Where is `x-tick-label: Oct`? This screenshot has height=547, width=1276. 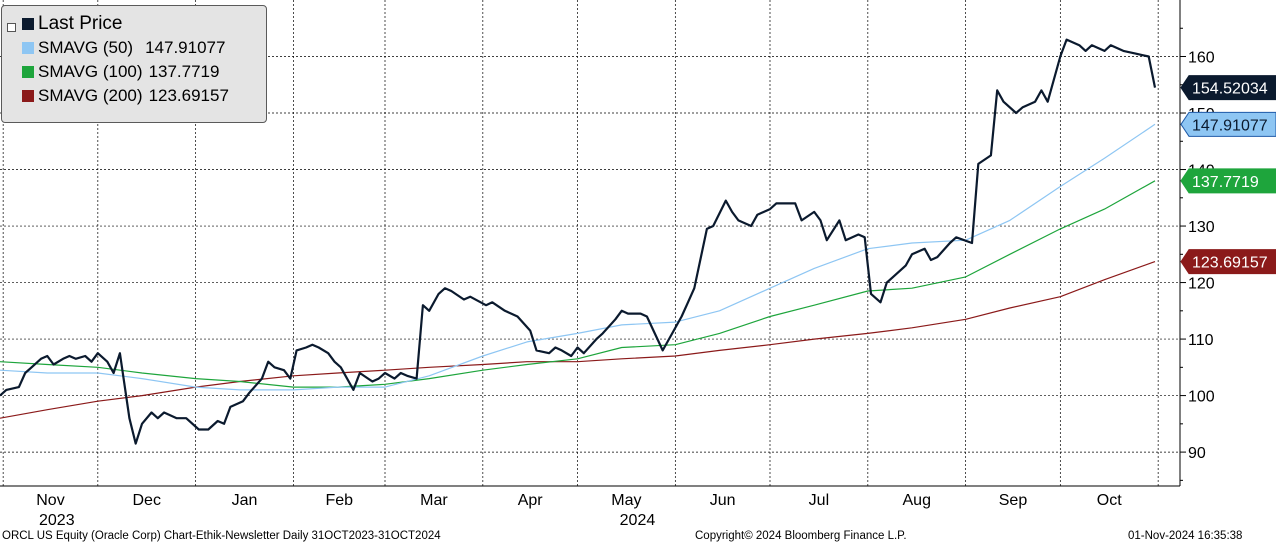
x-tick-label: Oct is located at coordinates (1109, 500).